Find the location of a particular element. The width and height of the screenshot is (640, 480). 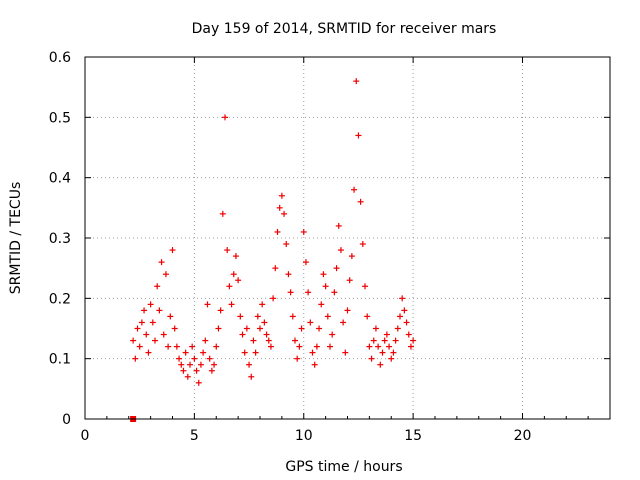

y-tick-label: 0.5 is located at coordinates (60, 118).